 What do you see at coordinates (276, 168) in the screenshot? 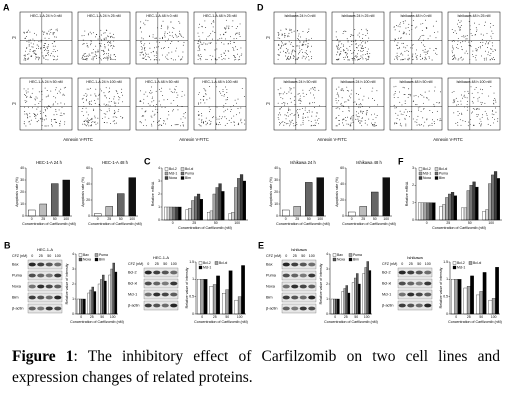
I see `y-tick-label: 40` at bounding box center [276, 168].